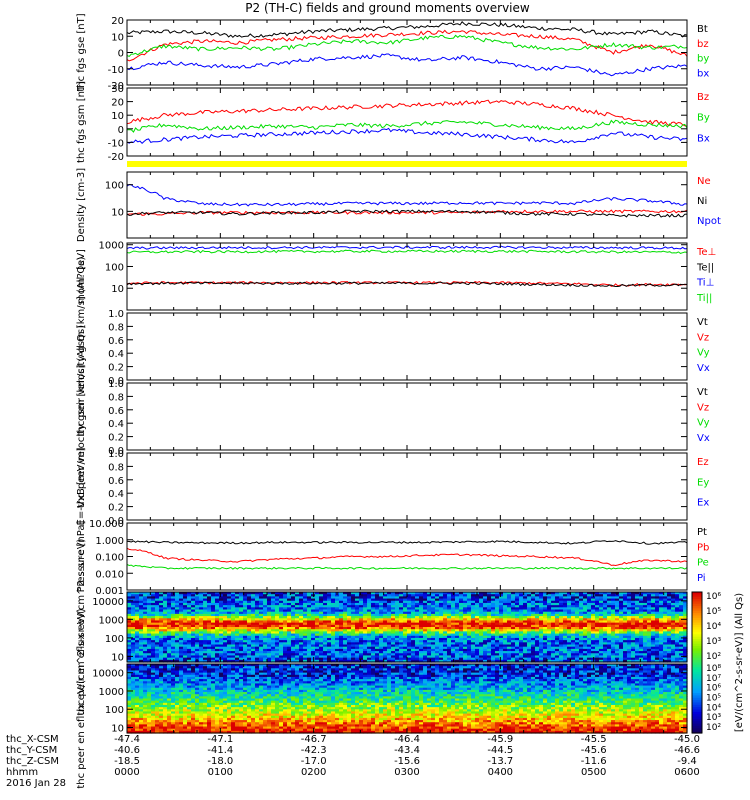 The width and height of the screenshot is (750, 800). What do you see at coordinates (702, 322) in the screenshot?
I see `panel-peir-velocity-legend-vt: Vt` at bounding box center [702, 322].